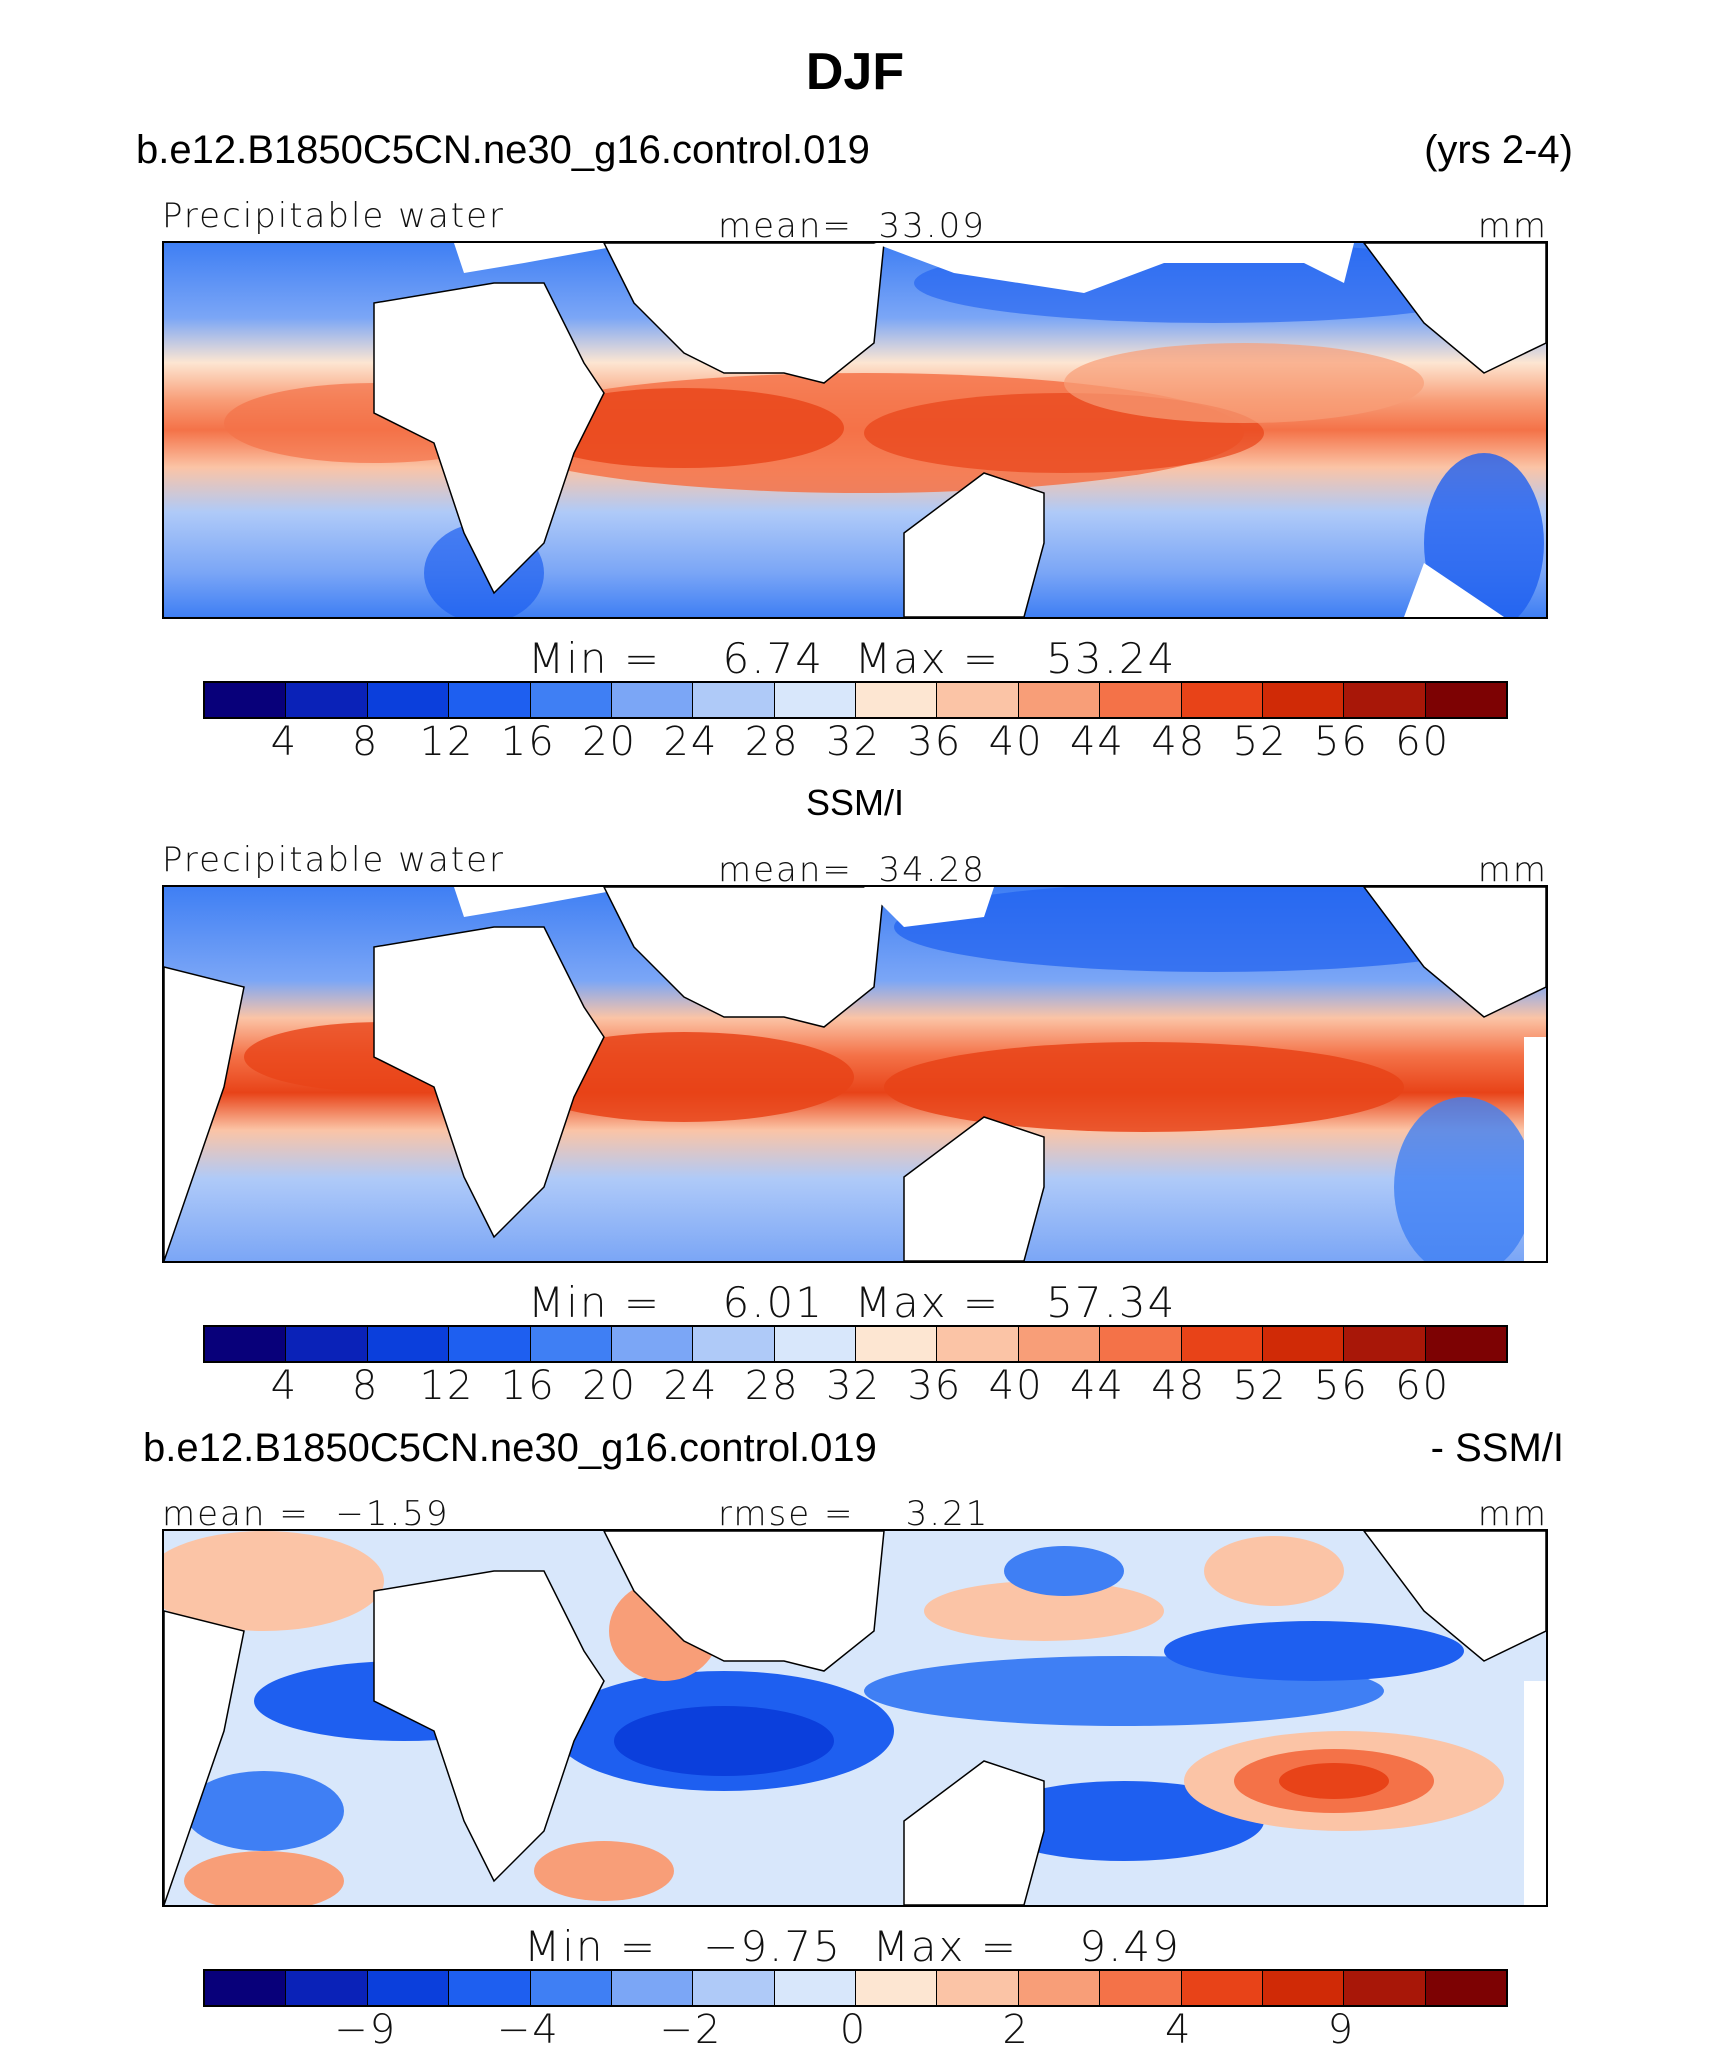 The height and width of the screenshot is (2064, 1710). I want to click on colorbar-tick-label: 2, so click(1016, 2030).